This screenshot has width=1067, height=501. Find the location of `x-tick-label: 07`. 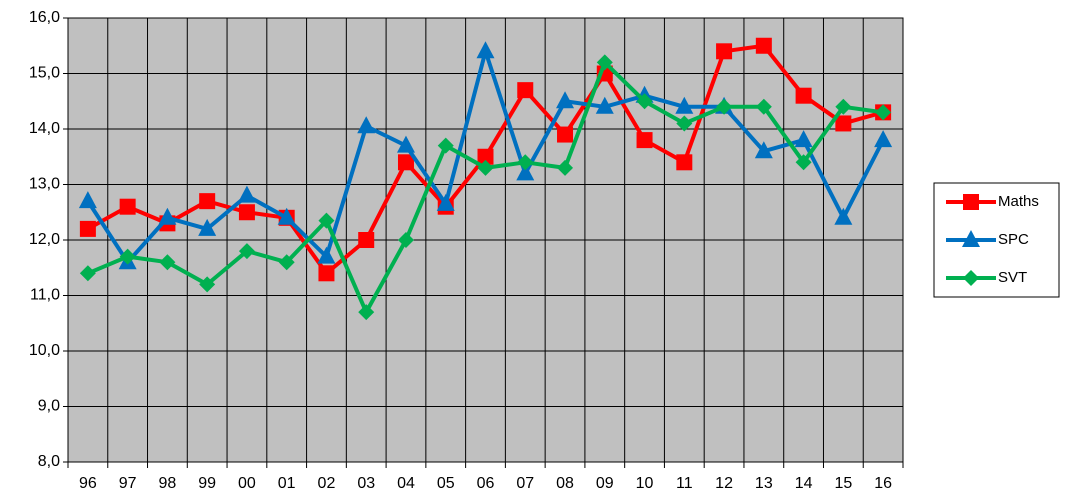

x-tick-label: 07 is located at coordinates (525, 483).